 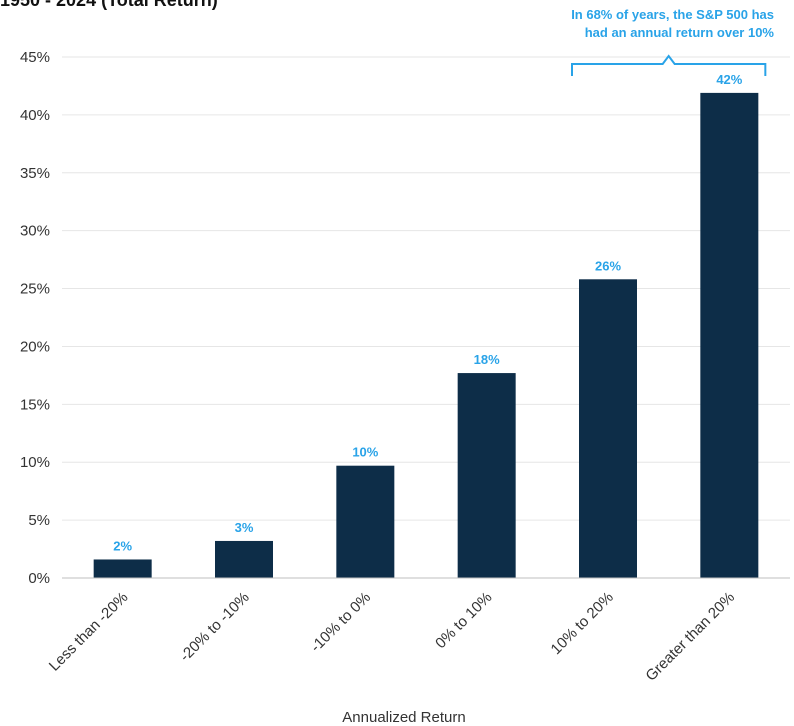 What do you see at coordinates (39, 520) in the screenshot?
I see `y-tick-label: 5%` at bounding box center [39, 520].